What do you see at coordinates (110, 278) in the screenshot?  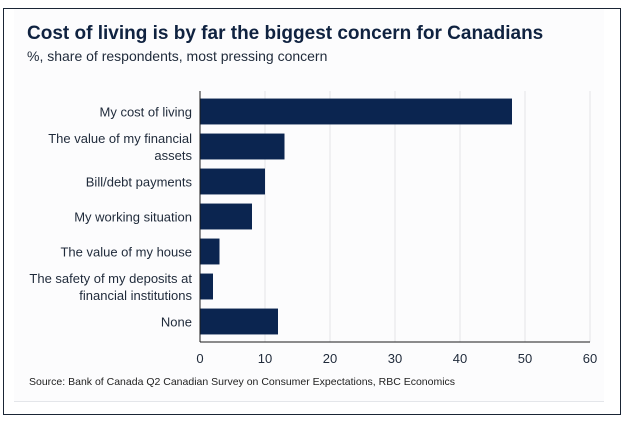 I see `category-label: The safety of my deposits at` at bounding box center [110, 278].